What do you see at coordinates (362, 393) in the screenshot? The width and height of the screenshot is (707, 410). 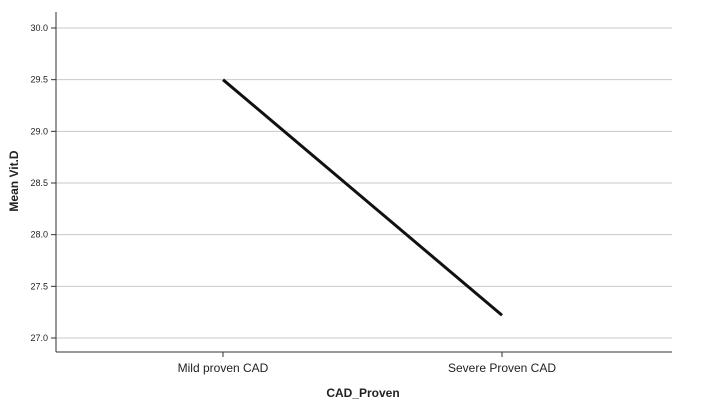 I see `x-axis-title: CAD_Proven` at bounding box center [362, 393].